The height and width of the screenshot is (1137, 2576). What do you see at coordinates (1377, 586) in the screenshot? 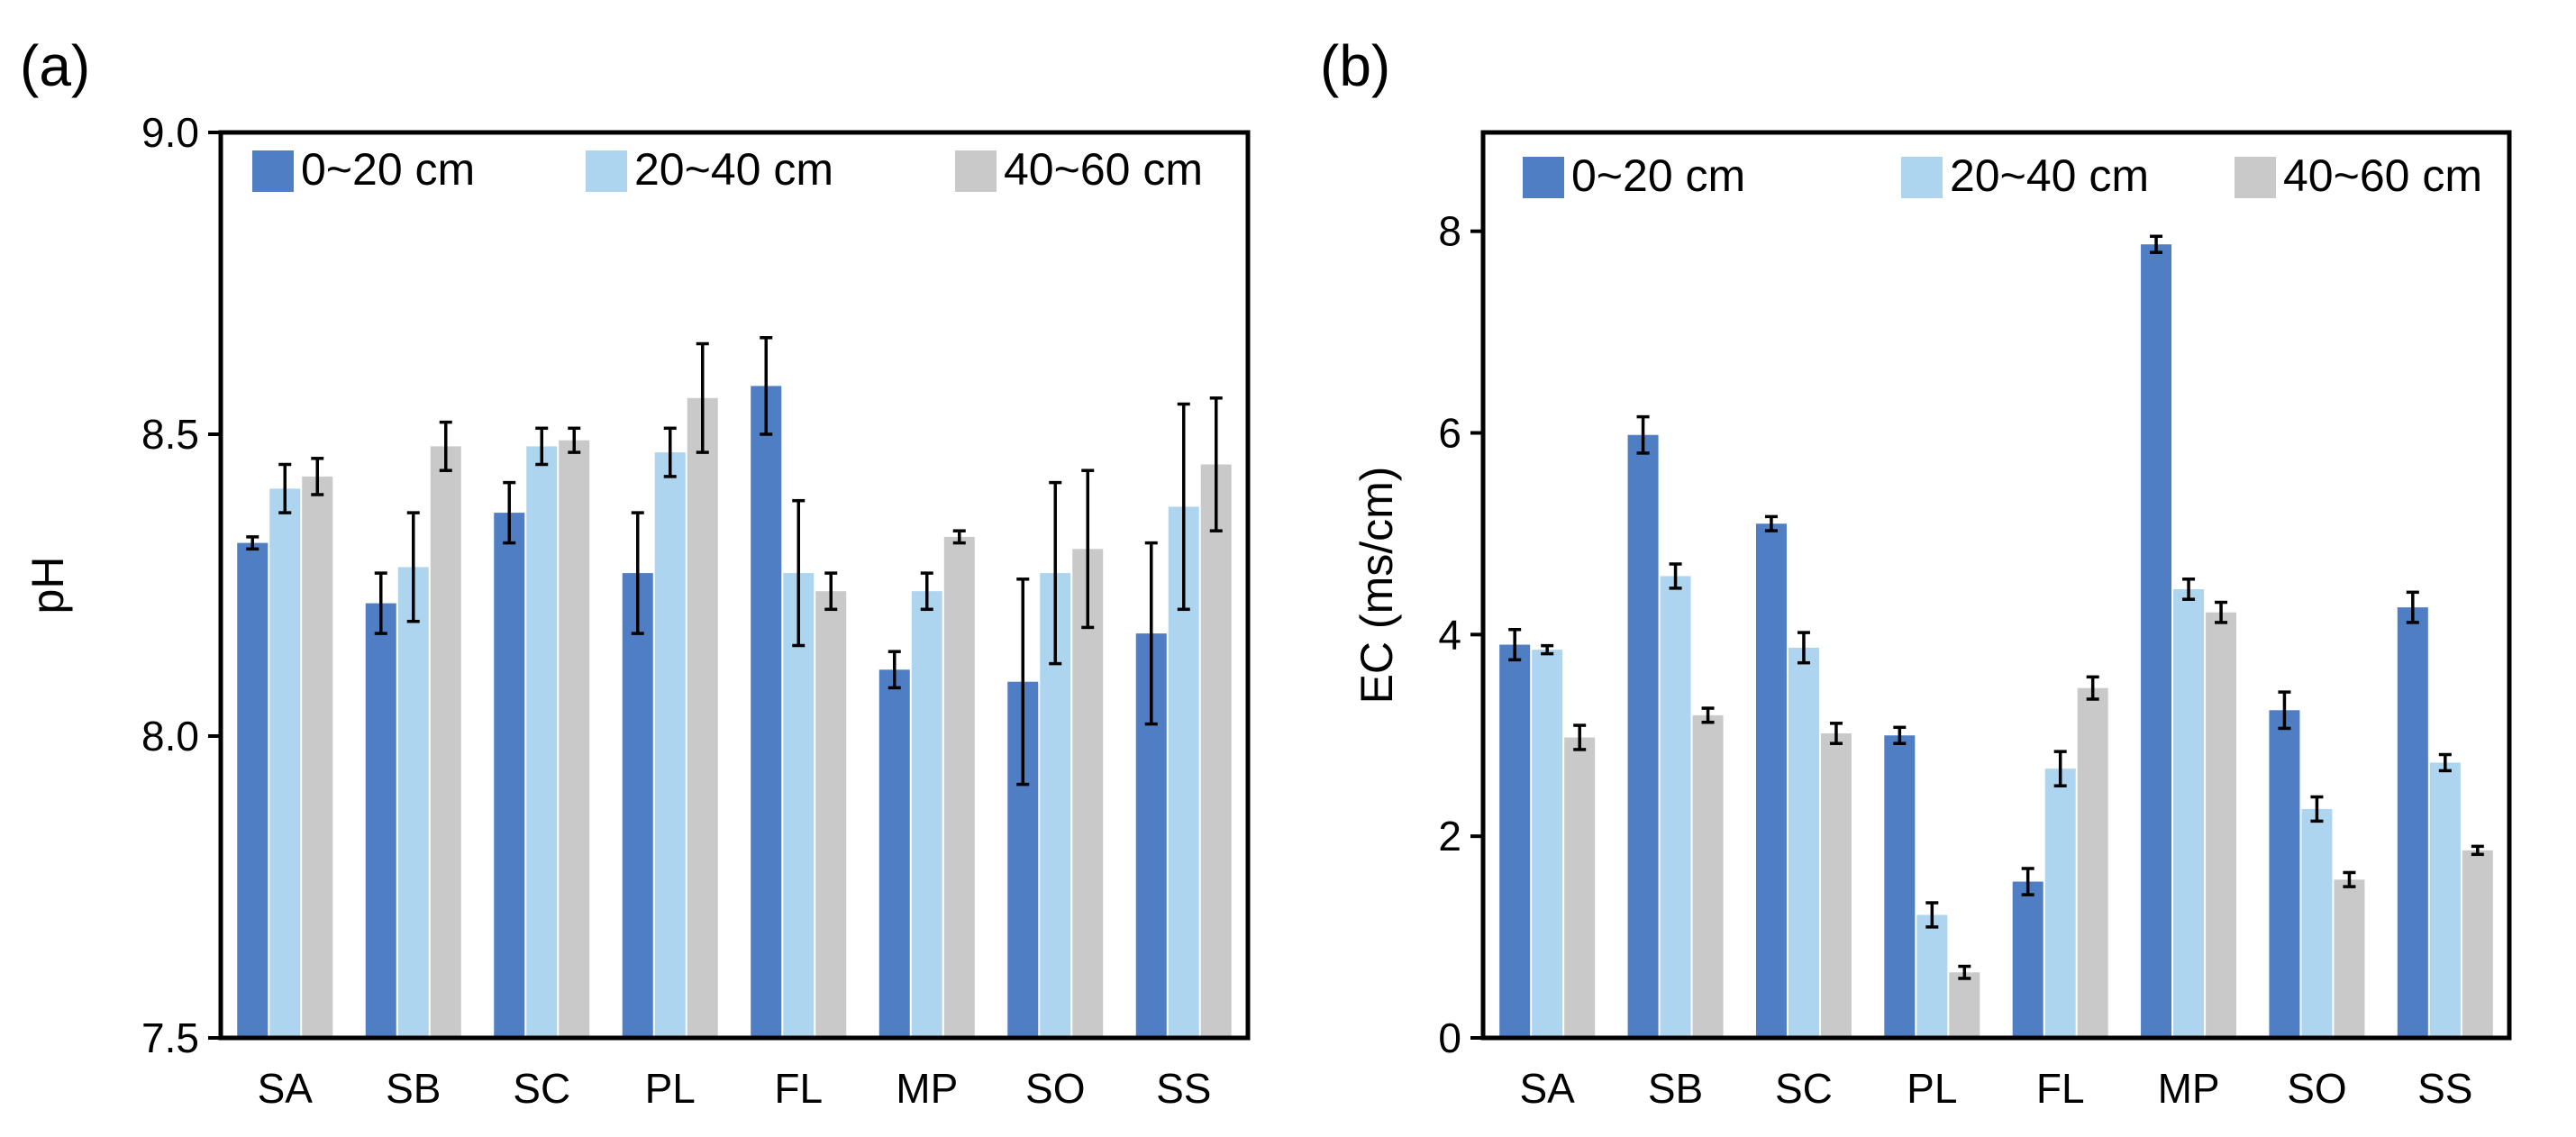
I see `y-axis-title: EC (ms/cm)` at bounding box center [1377, 586].